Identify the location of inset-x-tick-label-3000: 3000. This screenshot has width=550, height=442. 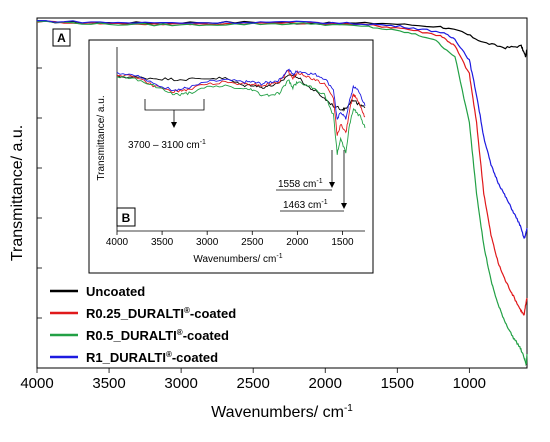
(207, 242).